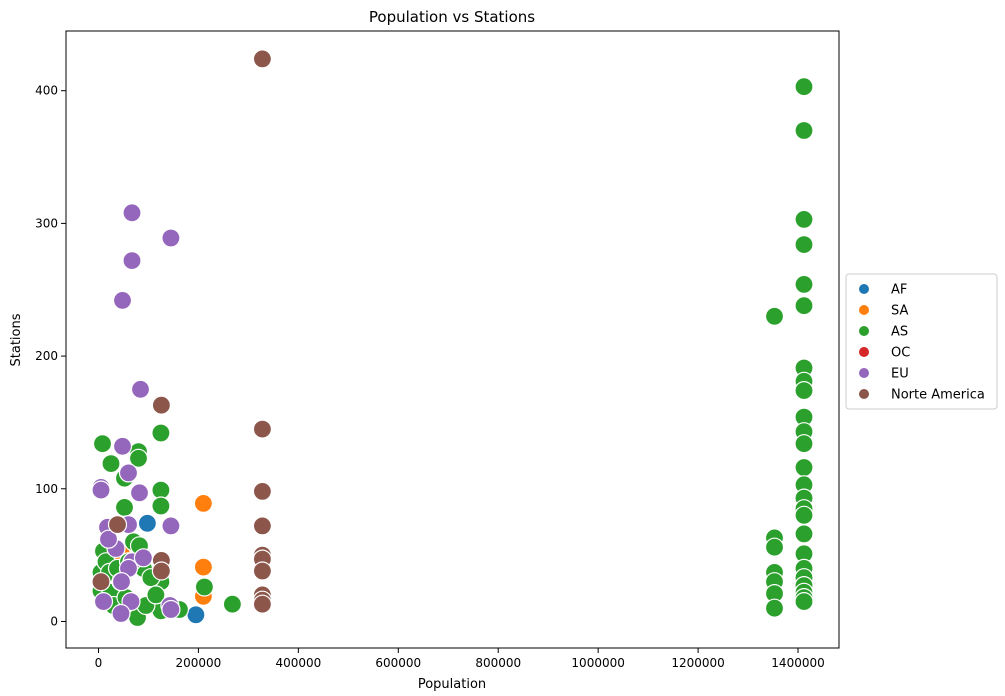 This screenshot has height=696, width=1005. Describe the element at coordinates (46, 91) in the screenshot. I see `y-tick-label: 400` at that location.